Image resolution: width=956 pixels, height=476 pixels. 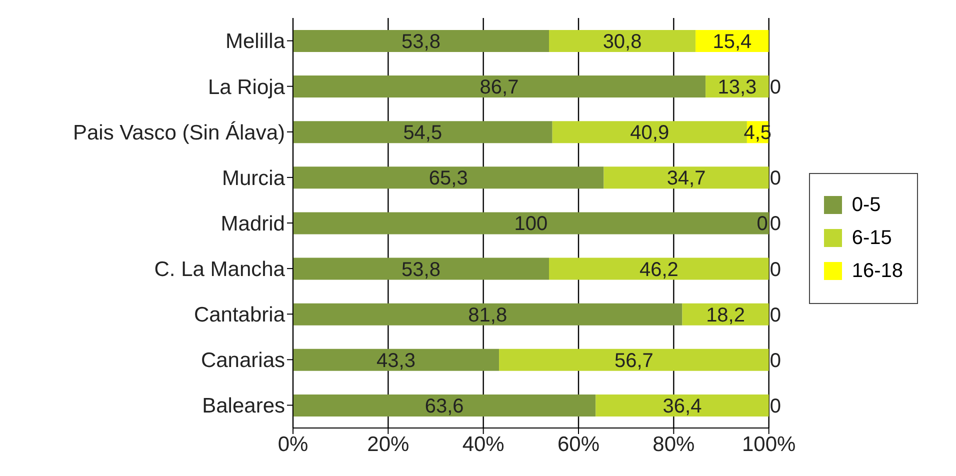 I want to click on data-label: 18,2, so click(x=726, y=315).